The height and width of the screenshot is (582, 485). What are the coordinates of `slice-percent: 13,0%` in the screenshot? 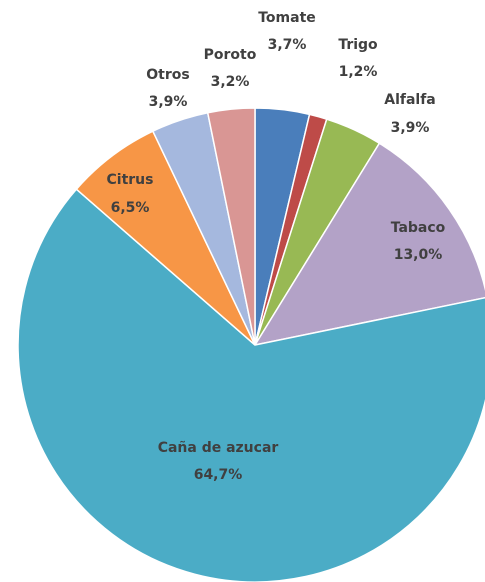 It's located at (418, 255).